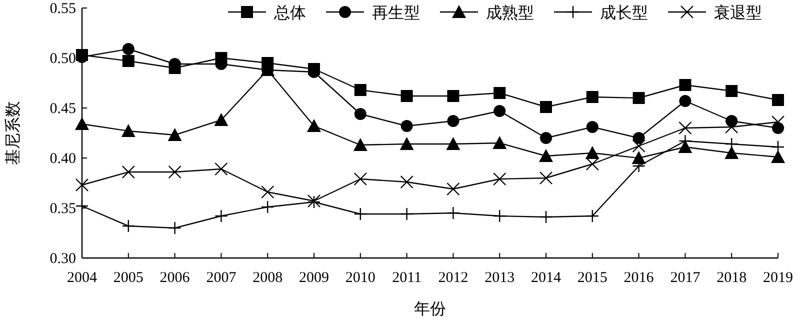 This screenshot has width=800, height=324. What do you see at coordinates (63, 109) in the screenshot?
I see `y-tick-label: 0.45` at bounding box center [63, 109].